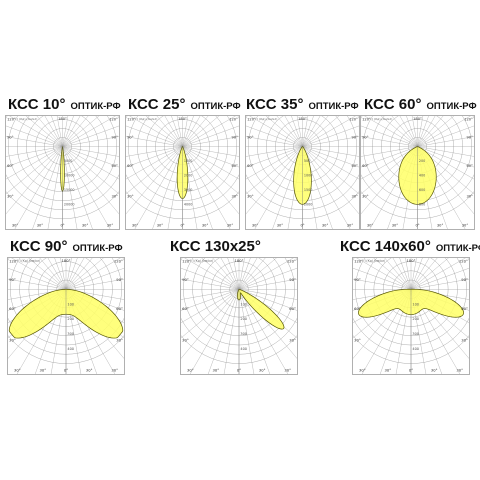  I want to click on diagram-title-main: КСС 25°, so click(157, 104).